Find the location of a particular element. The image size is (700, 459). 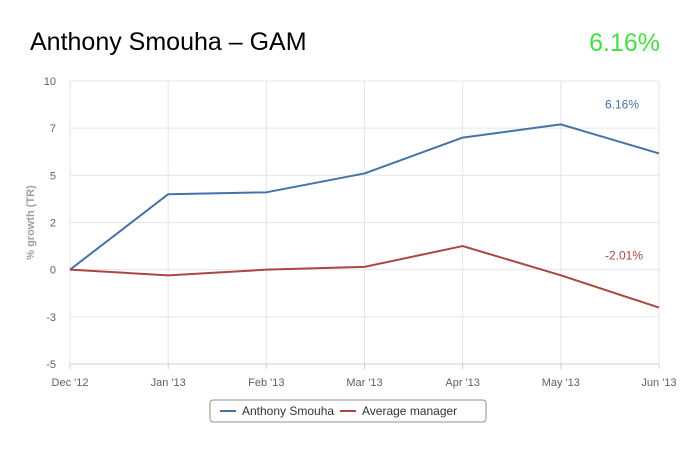

series-end-label: 6.16% is located at coordinates (622, 104).